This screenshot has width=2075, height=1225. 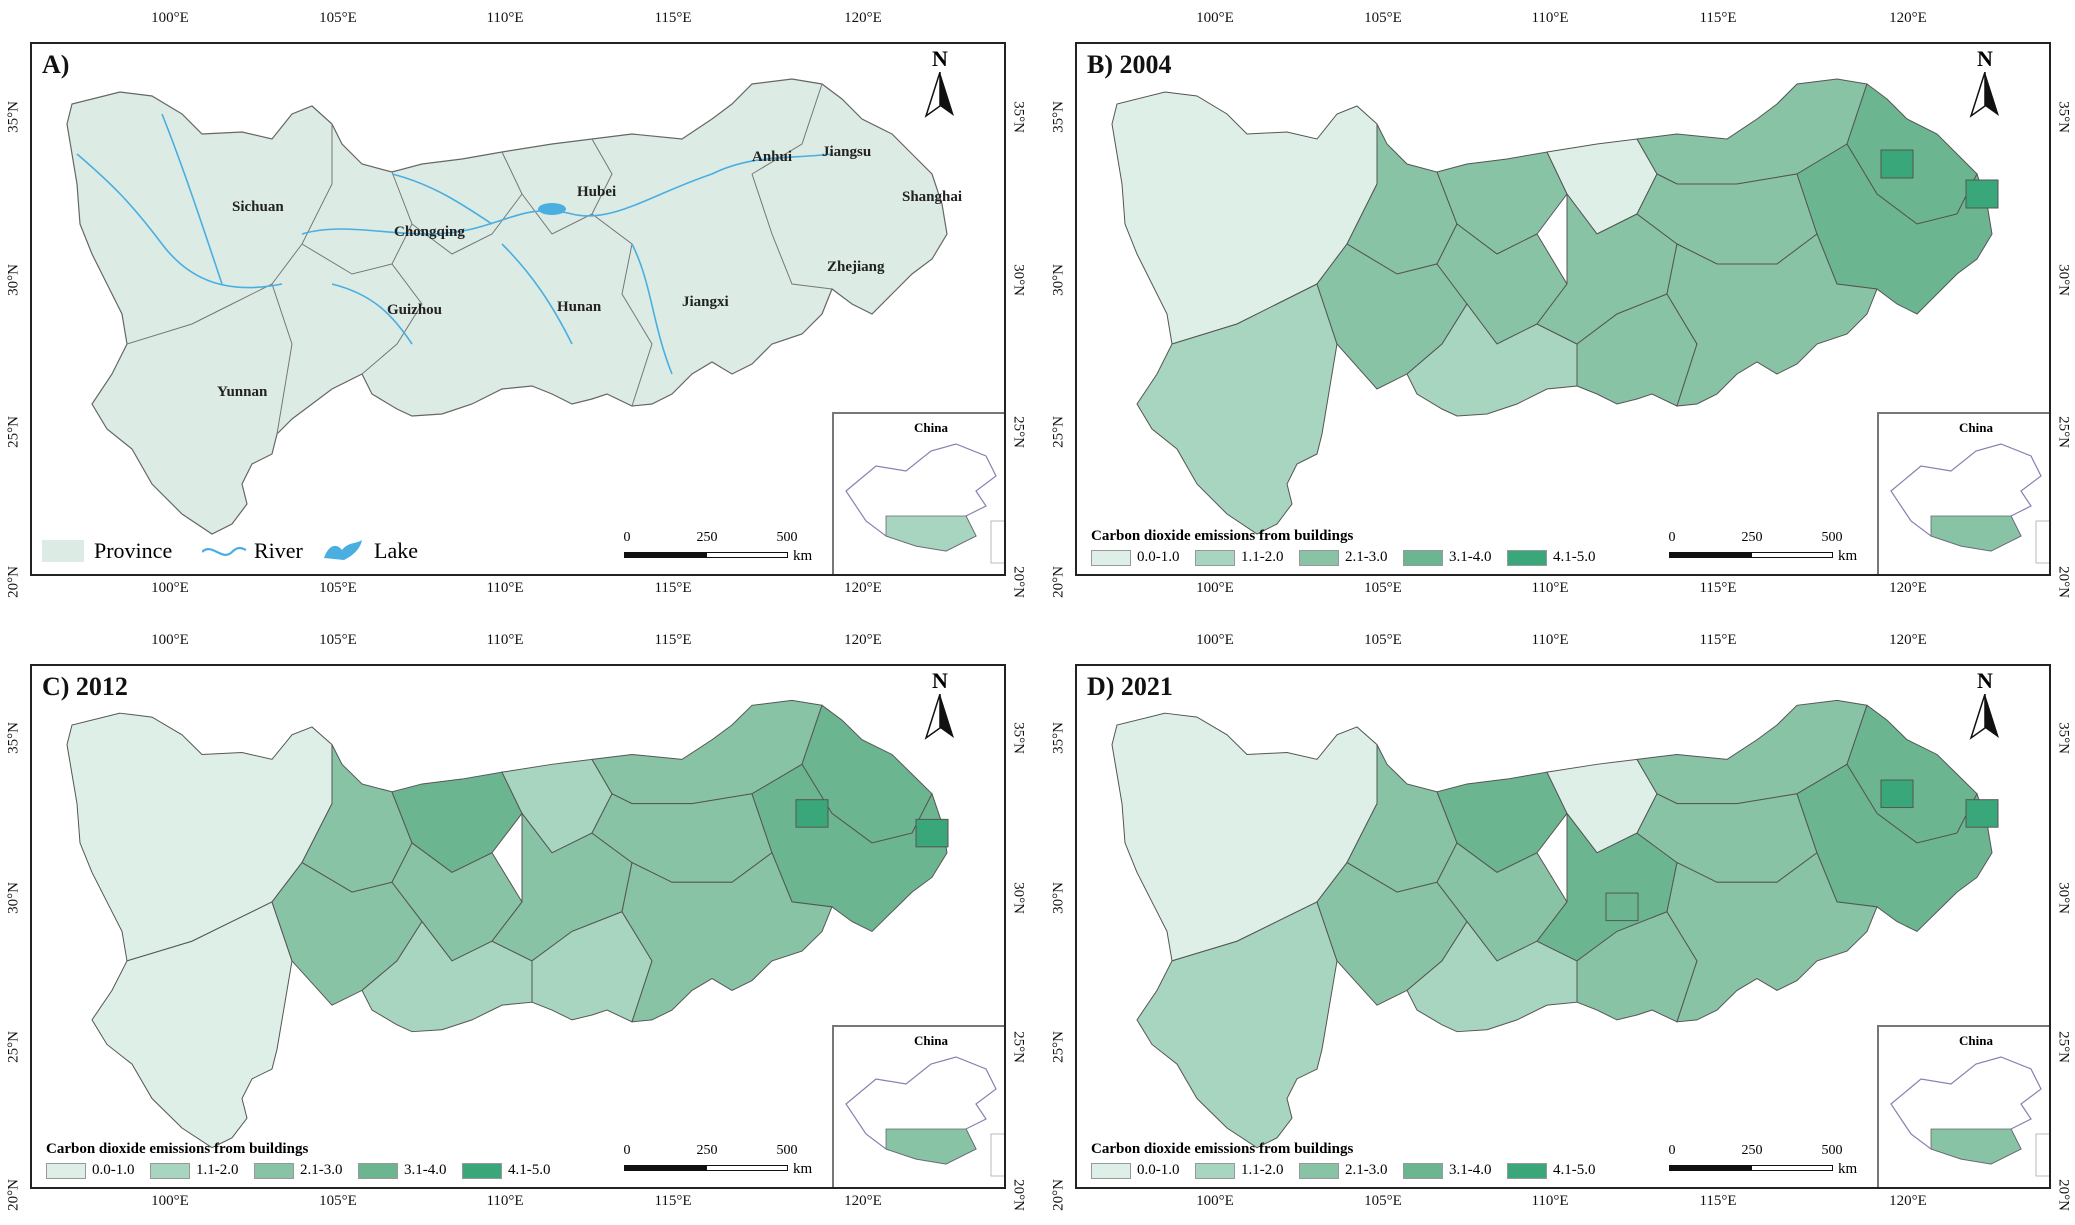 I want to click on scale-250: 250, so click(x=707, y=537).